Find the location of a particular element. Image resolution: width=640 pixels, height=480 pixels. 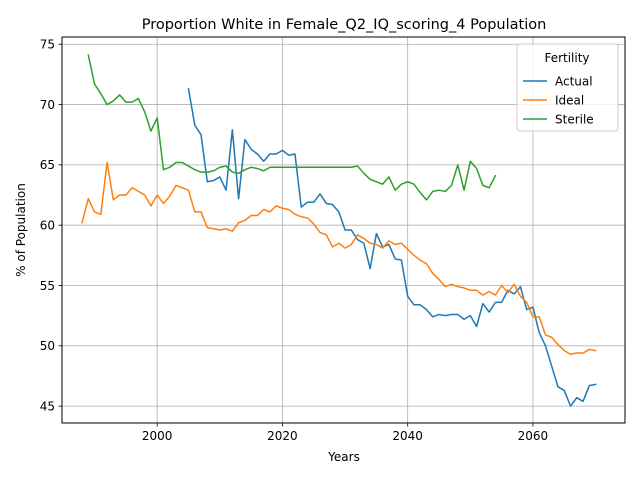

legend-box is located at coordinates (567, 87).